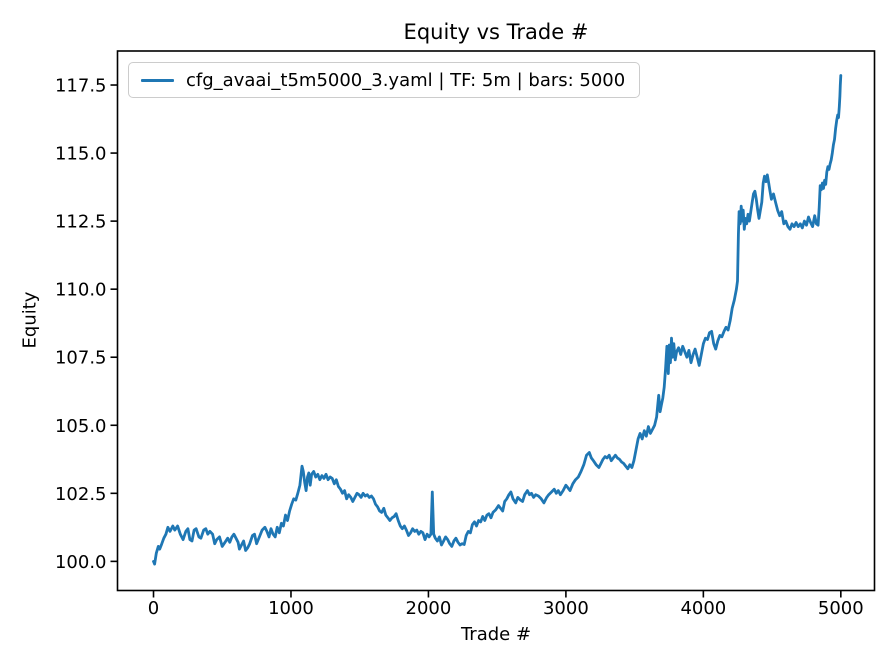  Describe the element at coordinates (841, 608) in the screenshot. I see `x-tick-label: 5000` at that location.